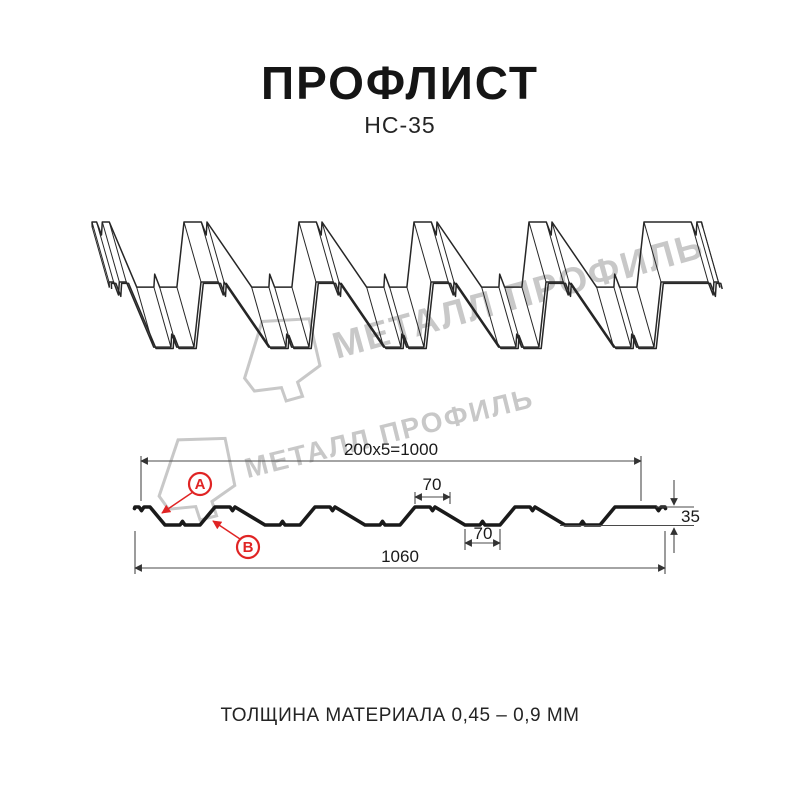 This screenshot has width=800, height=800. What do you see at coordinates (690, 516) in the screenshot?
I see `dim-height: 35` at bounding box center [690, 516].